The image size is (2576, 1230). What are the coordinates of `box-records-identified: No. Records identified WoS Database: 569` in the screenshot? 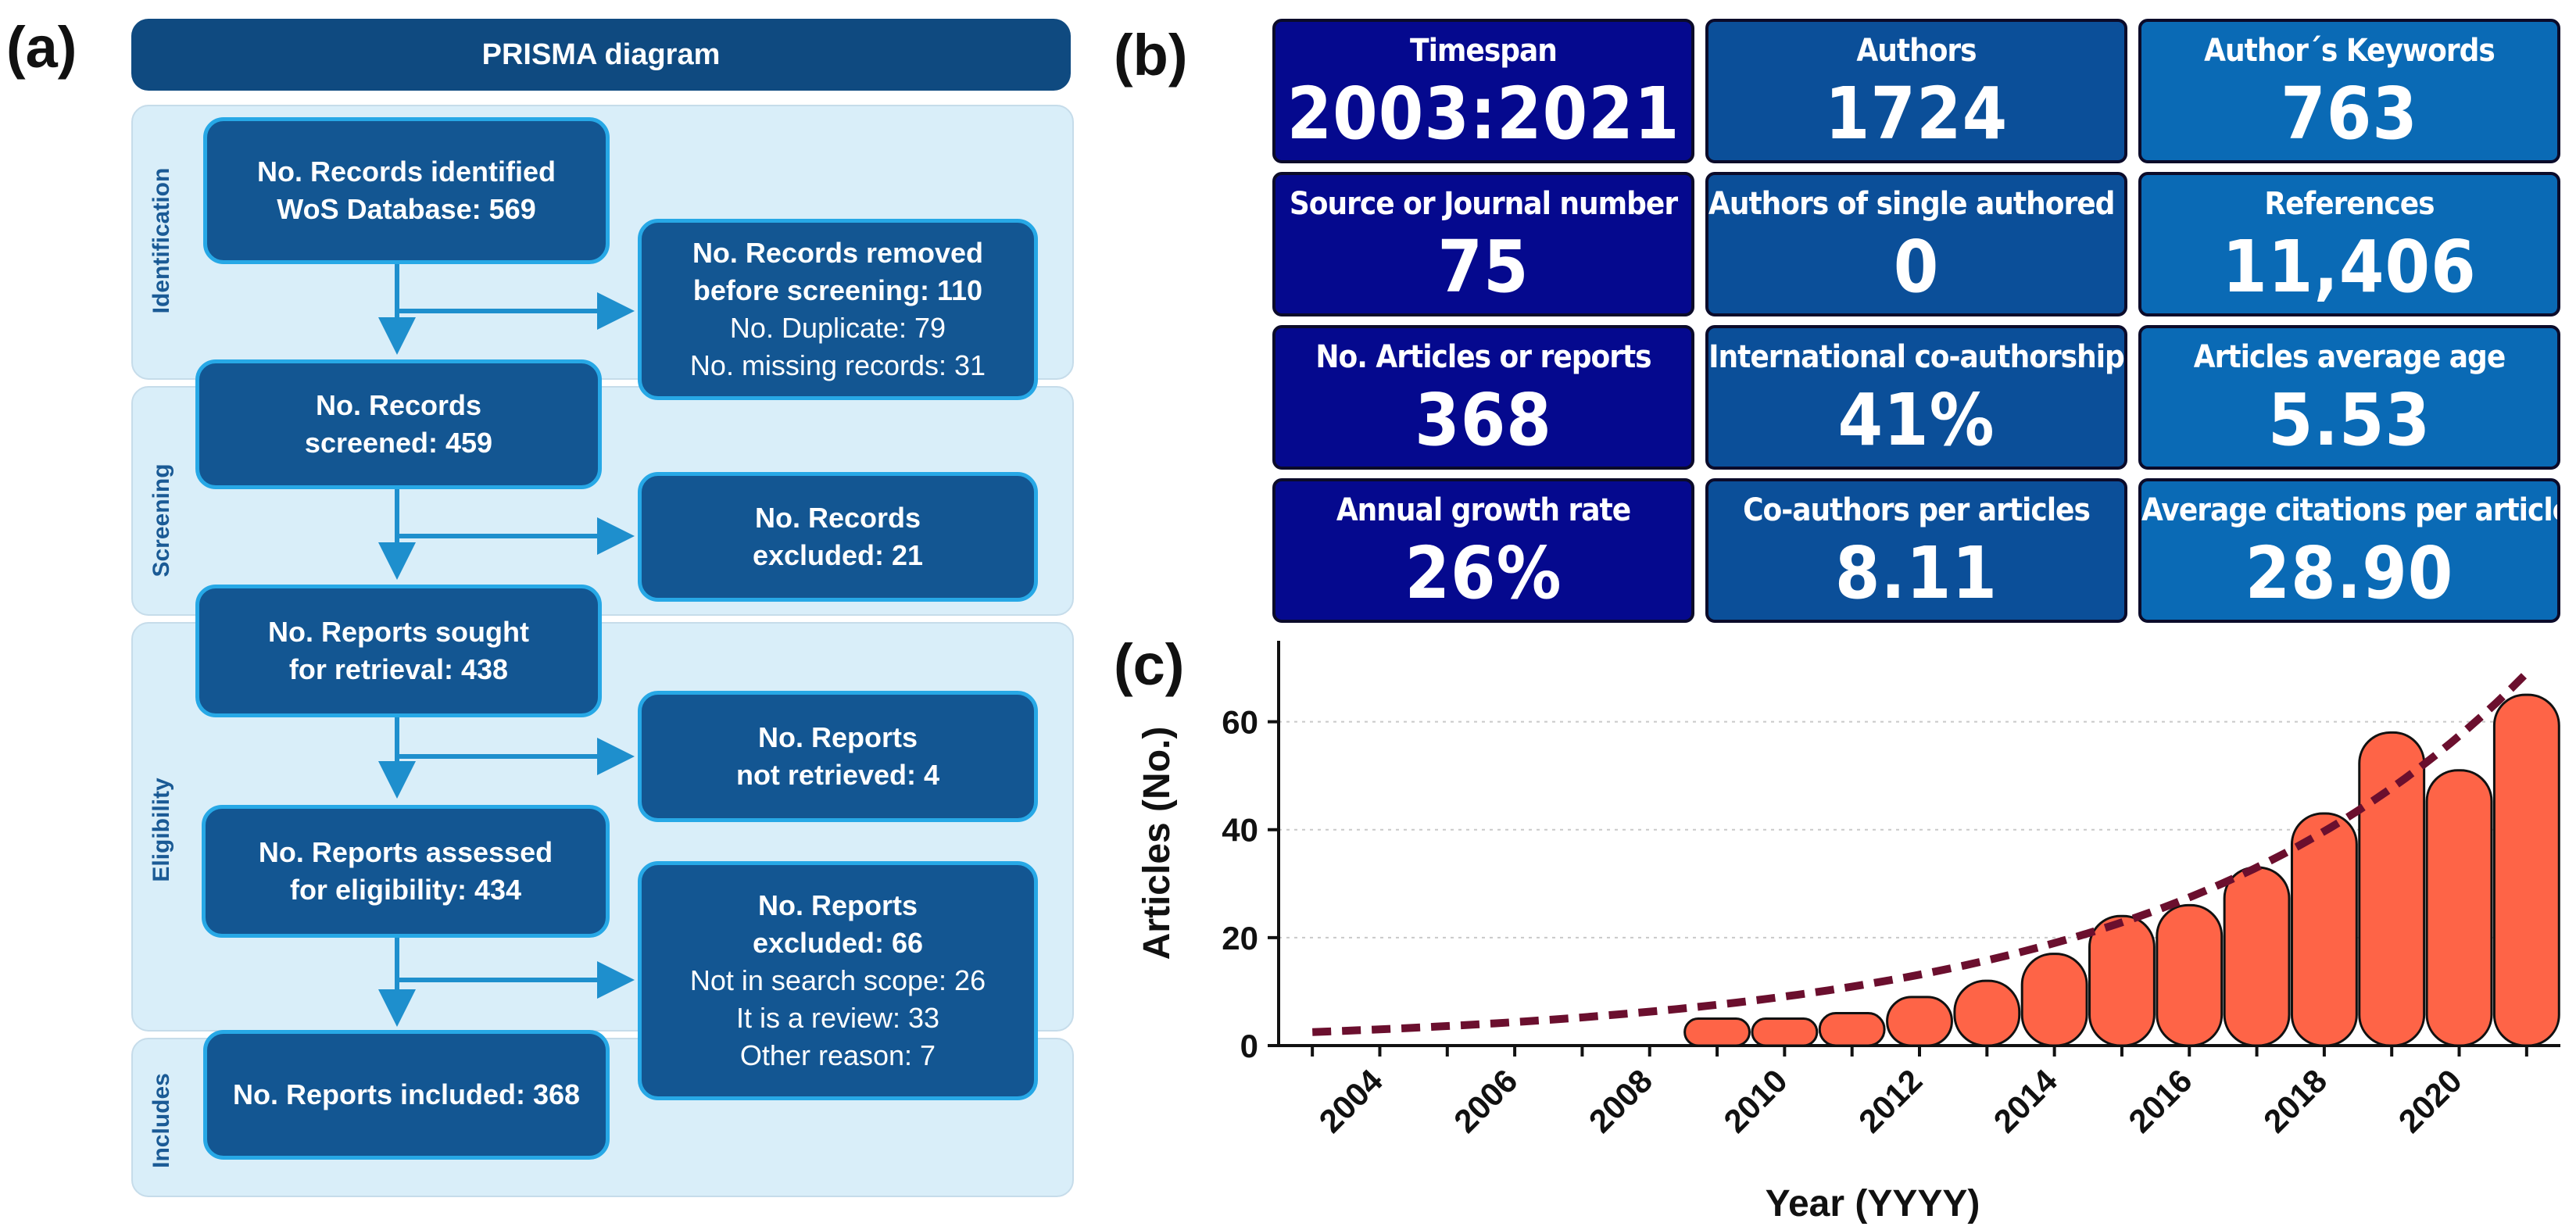 It's located at (406, 191).